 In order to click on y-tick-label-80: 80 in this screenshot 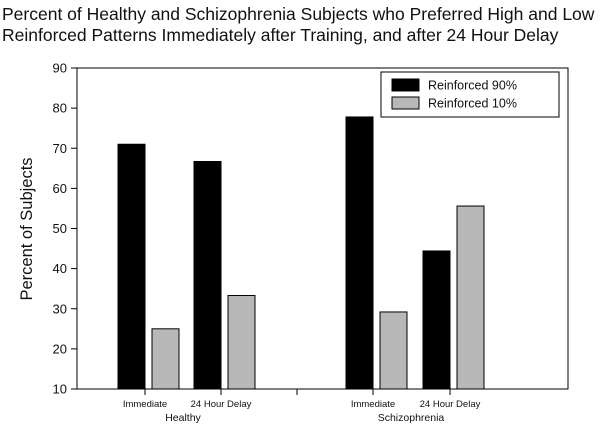, I will do `click(60, 108)`.